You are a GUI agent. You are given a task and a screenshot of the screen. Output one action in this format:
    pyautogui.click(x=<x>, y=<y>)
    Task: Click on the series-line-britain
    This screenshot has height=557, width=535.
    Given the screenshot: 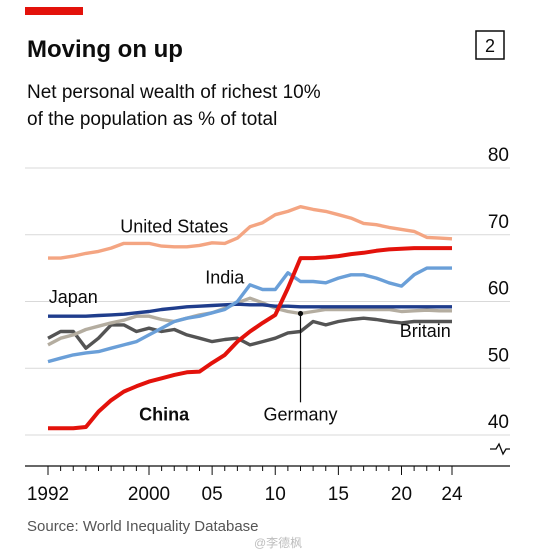 What is the action you would take?
    pyautogui.click(x=249, y=333)
    